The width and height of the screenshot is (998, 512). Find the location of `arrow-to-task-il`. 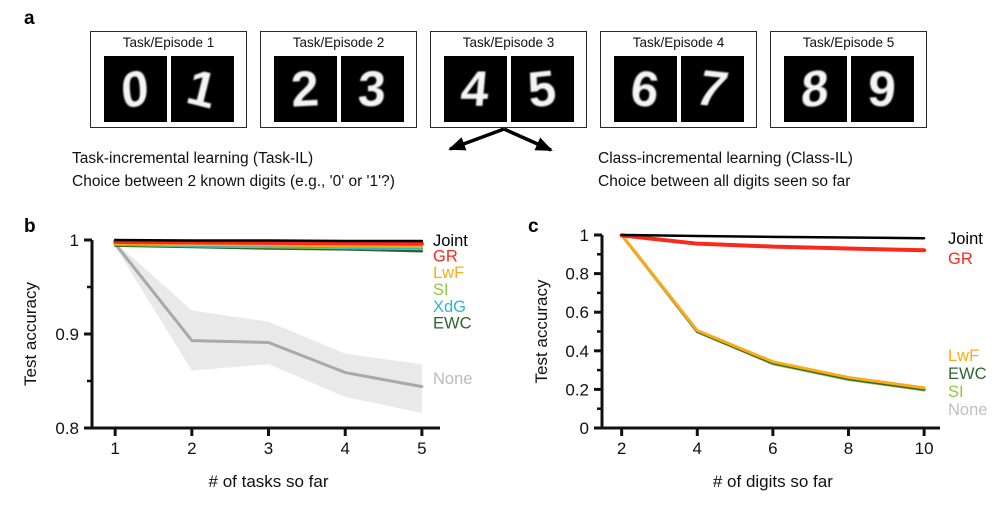

arrow-to-task-il is located at coordinates (476, 139).